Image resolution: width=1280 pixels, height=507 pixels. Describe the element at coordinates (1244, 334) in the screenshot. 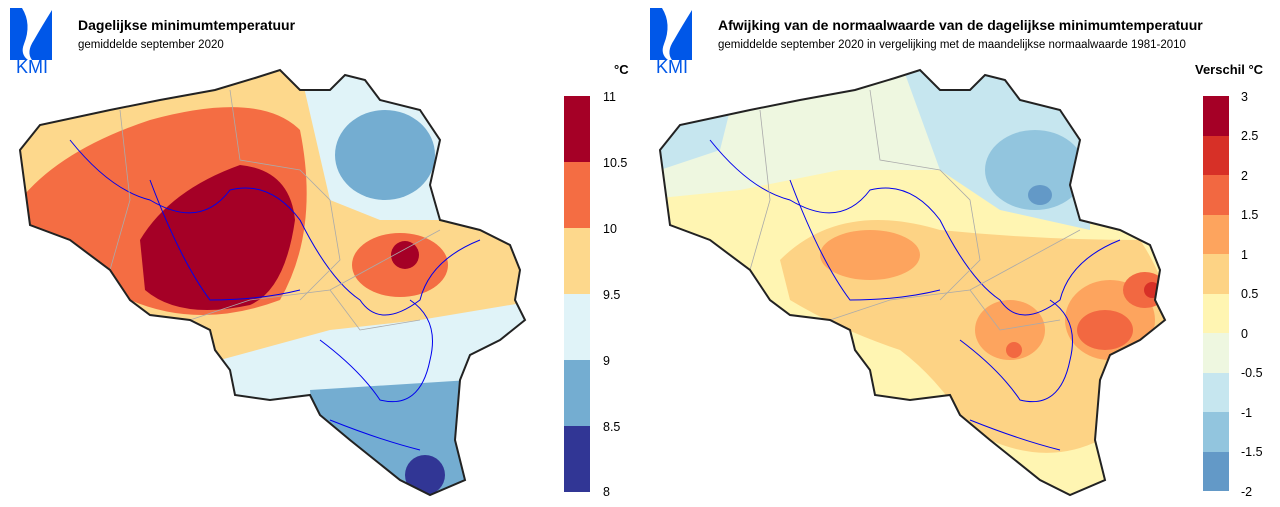

I see `legend-tick: 0` at that location.